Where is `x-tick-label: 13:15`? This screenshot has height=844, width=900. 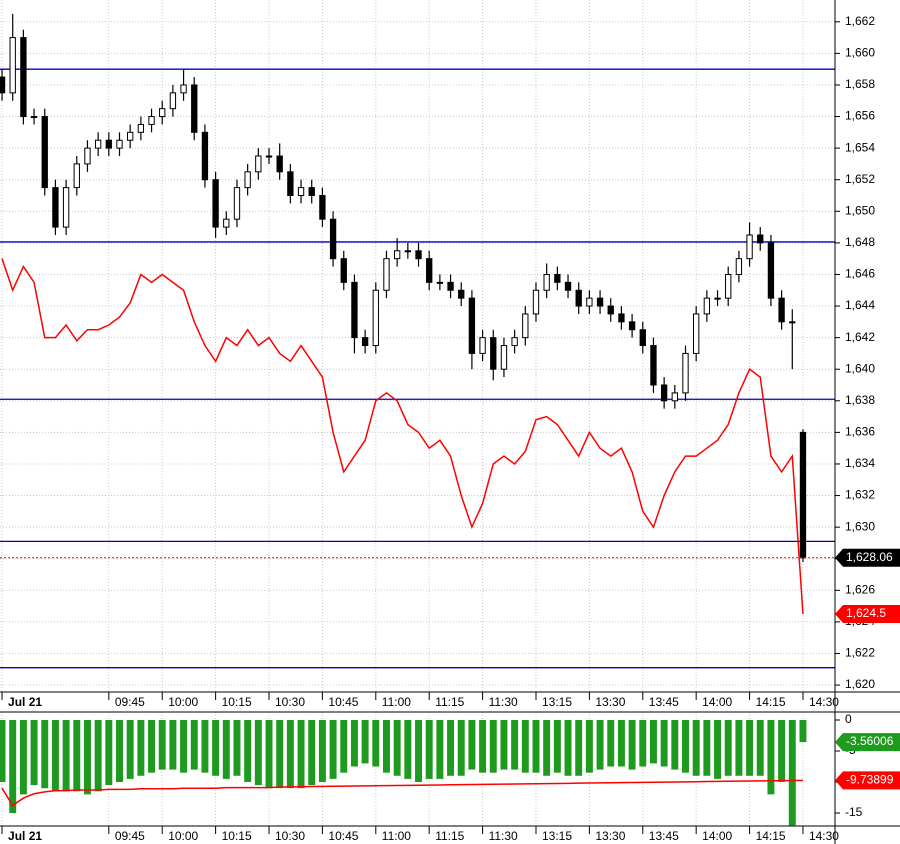
x-tick-label: 13:15 is located at coordinates (557, 702).